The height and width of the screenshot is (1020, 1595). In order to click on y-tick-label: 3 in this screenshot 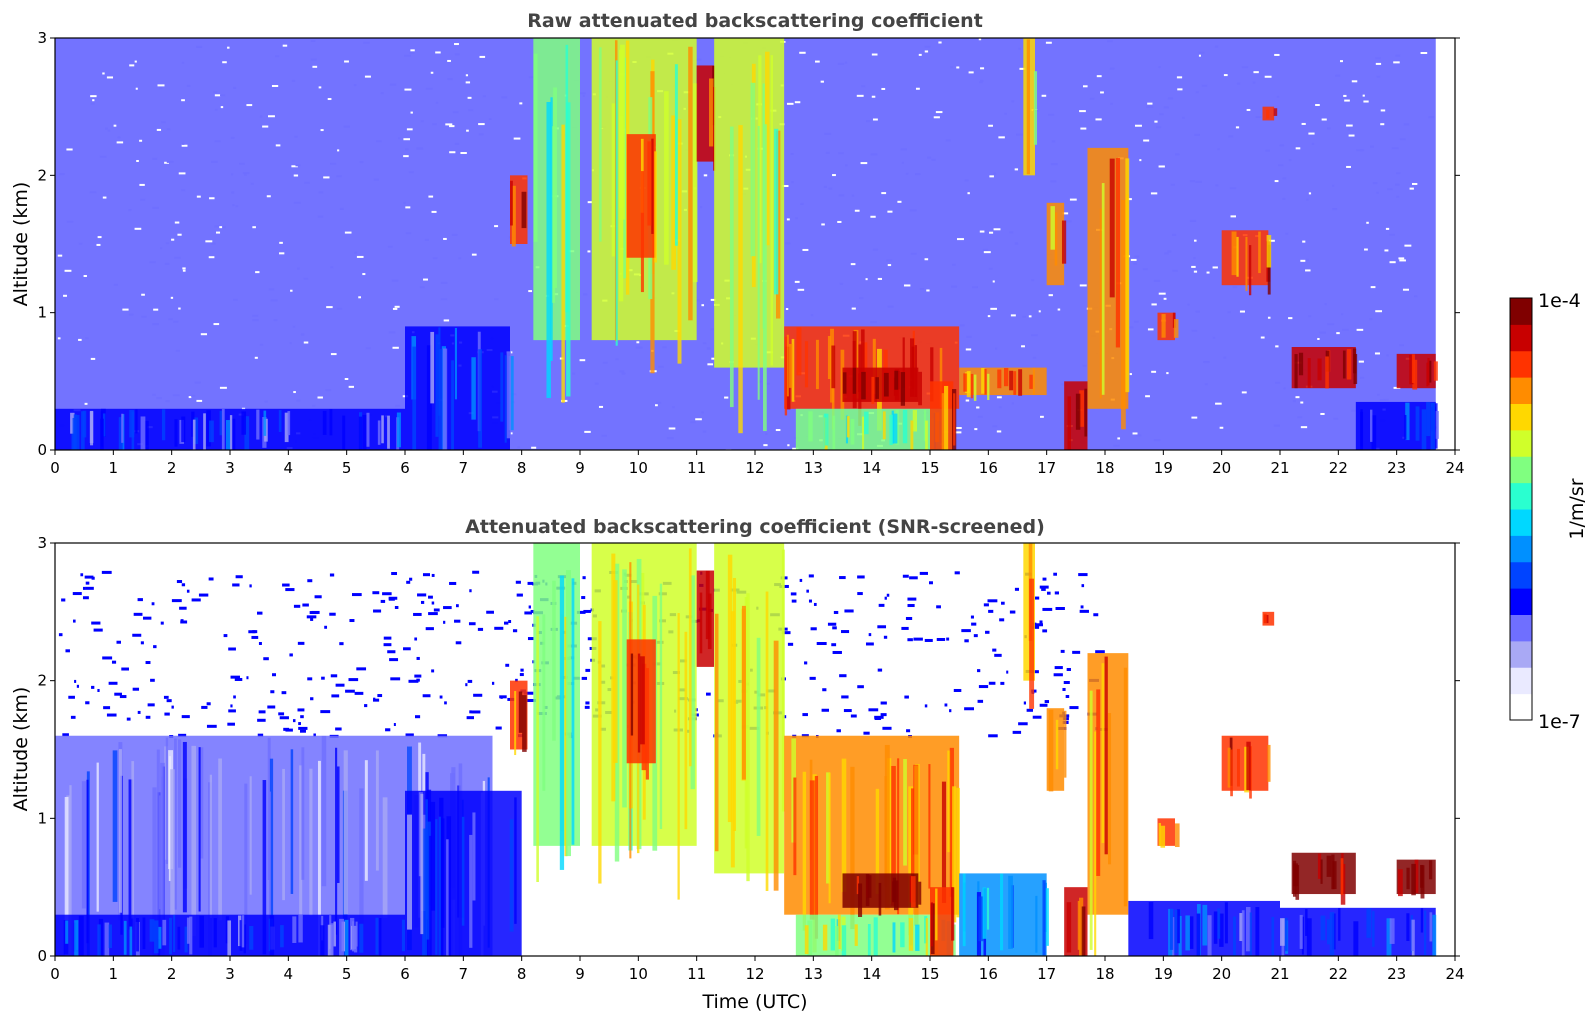, I will do `click(42, 38)`.